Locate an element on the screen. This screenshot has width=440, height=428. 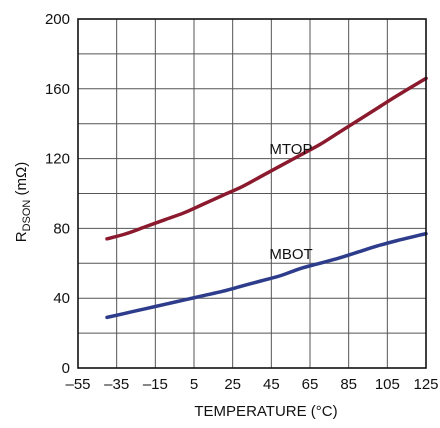
y-tick-label: 0 is located at coordinates (66, 368).